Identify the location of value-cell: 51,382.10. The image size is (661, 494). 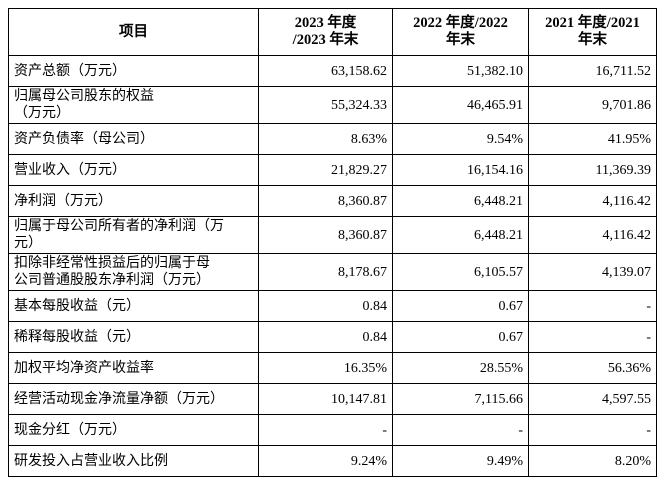
(460, 71).